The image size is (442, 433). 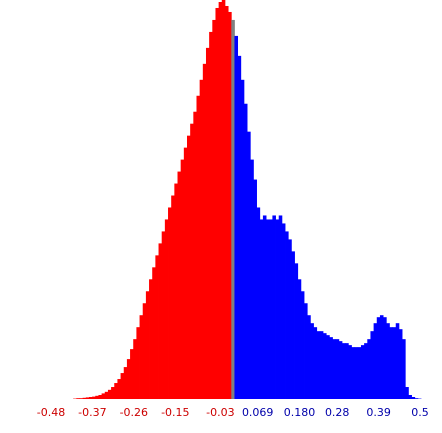 I want to click on x-tick-label: 0.180, so click(x=300, y=412).